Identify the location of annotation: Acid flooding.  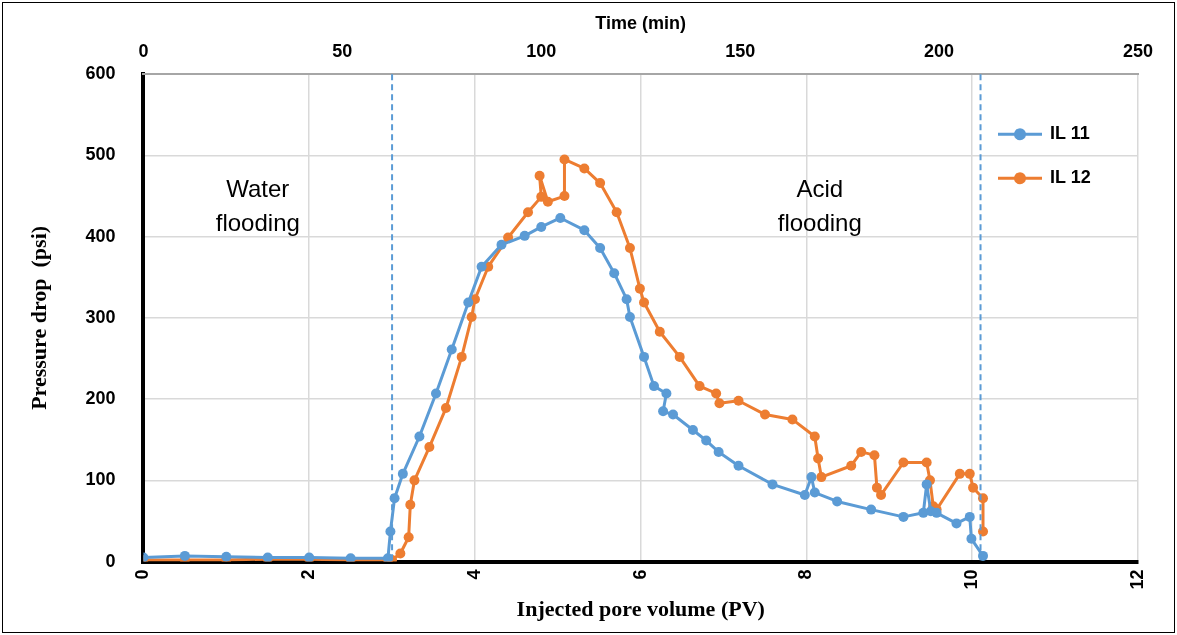
(819, 205).